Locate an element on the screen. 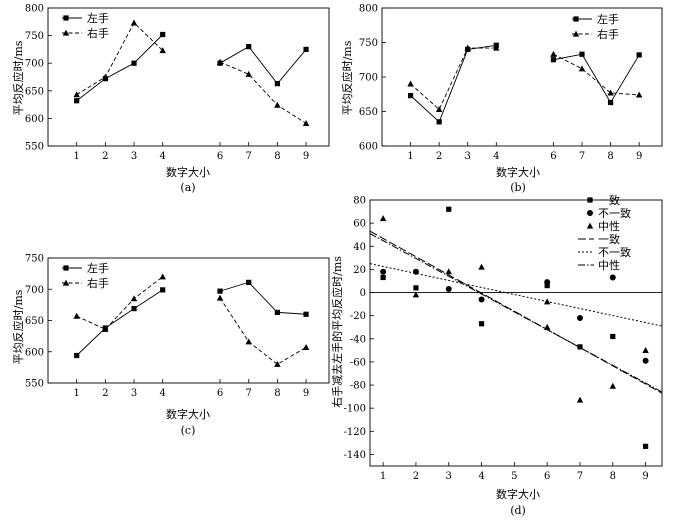 Image resolution: width=685 pixels, height=521 pixels. panel-c-caption: (c) is located at coordinates (188, 430).